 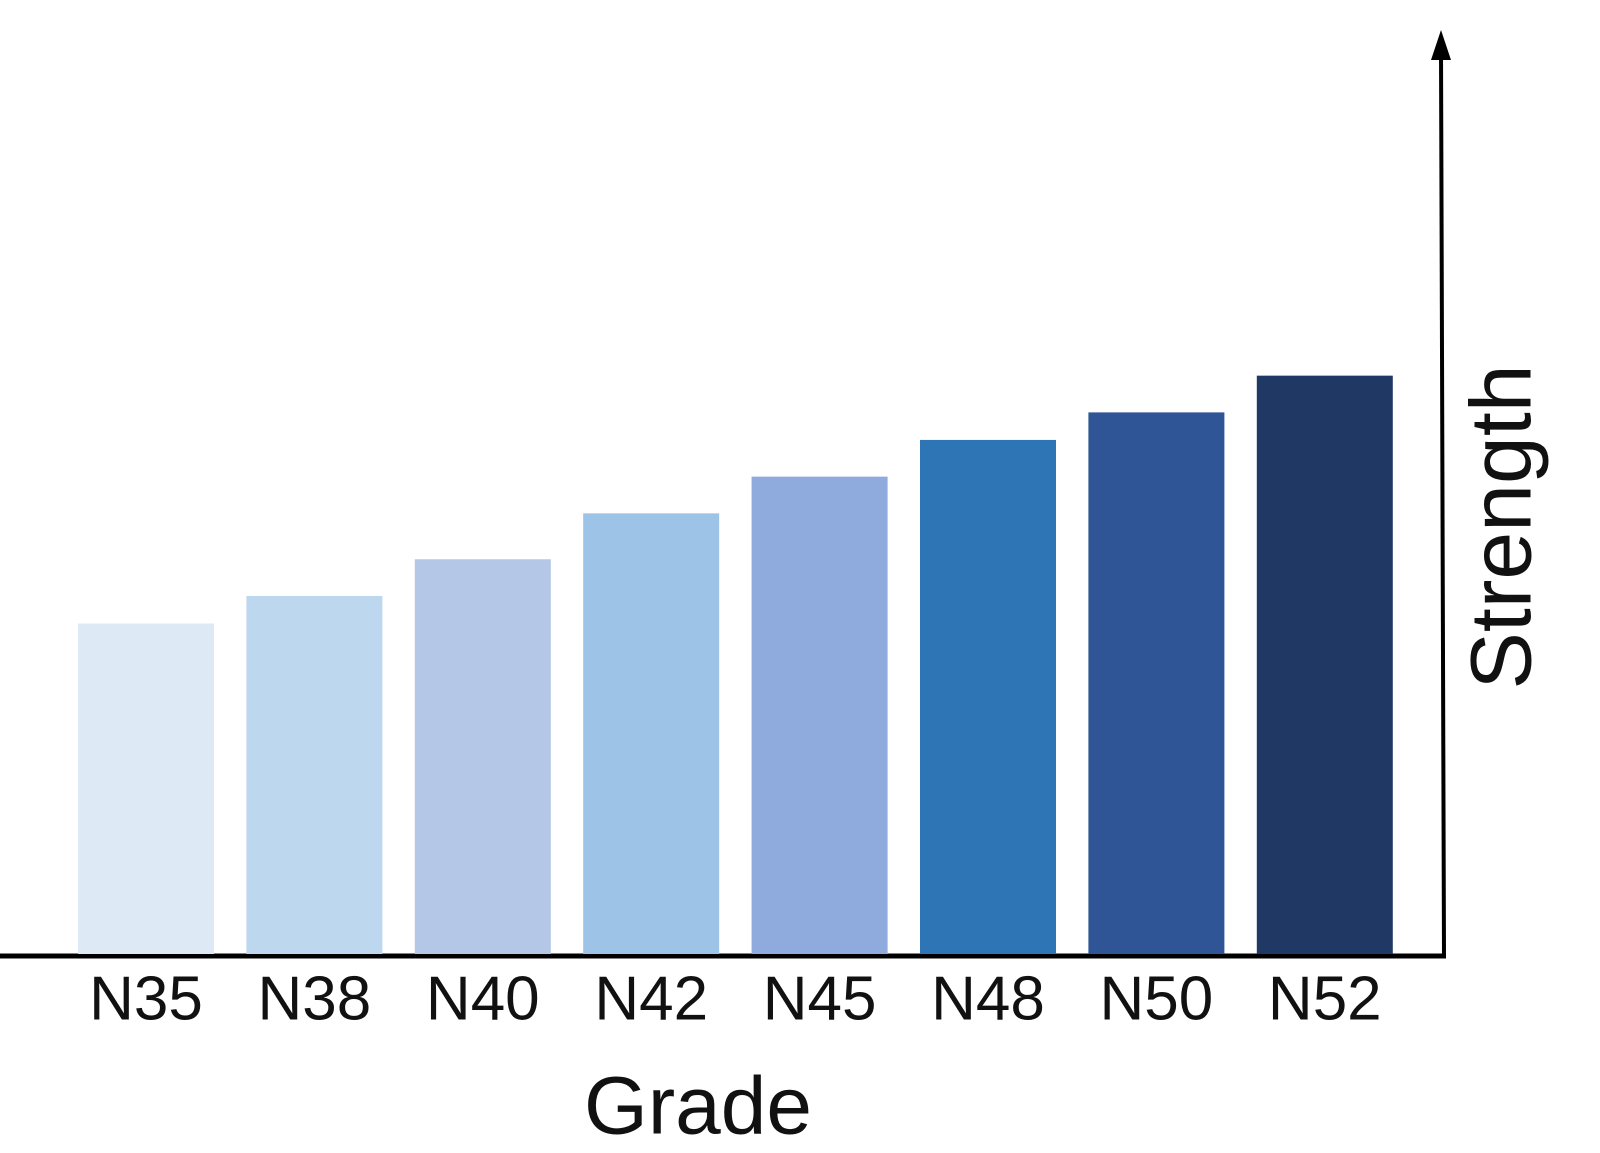 What do you see at coordinates (315, 998) in the screenshot?
I see `x-tick-label: N38` at bounding box center [315, 998].